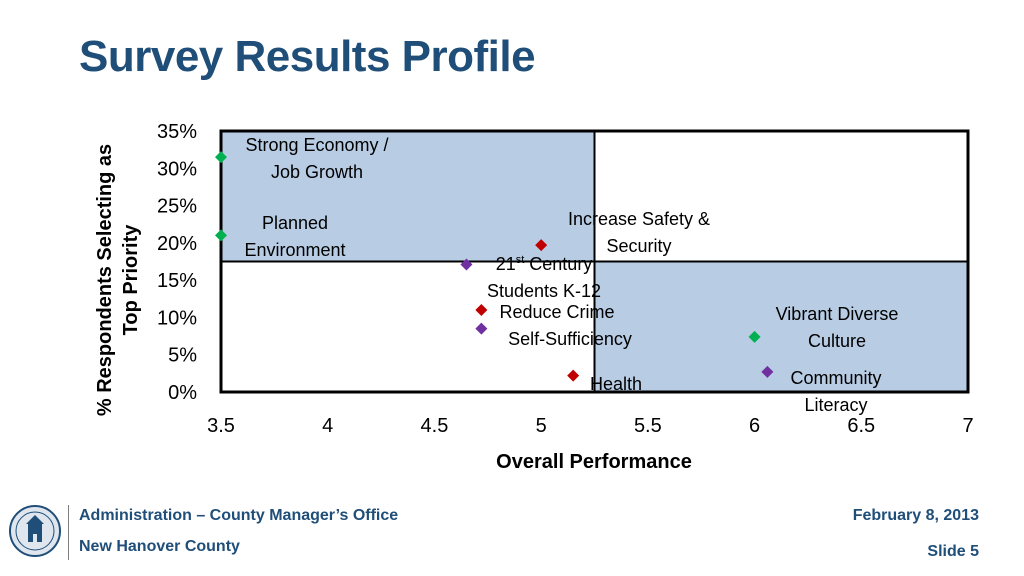 This screenshot has width=1024, height=576. I want to click on x-tick-label: 6, so click(754, 426).